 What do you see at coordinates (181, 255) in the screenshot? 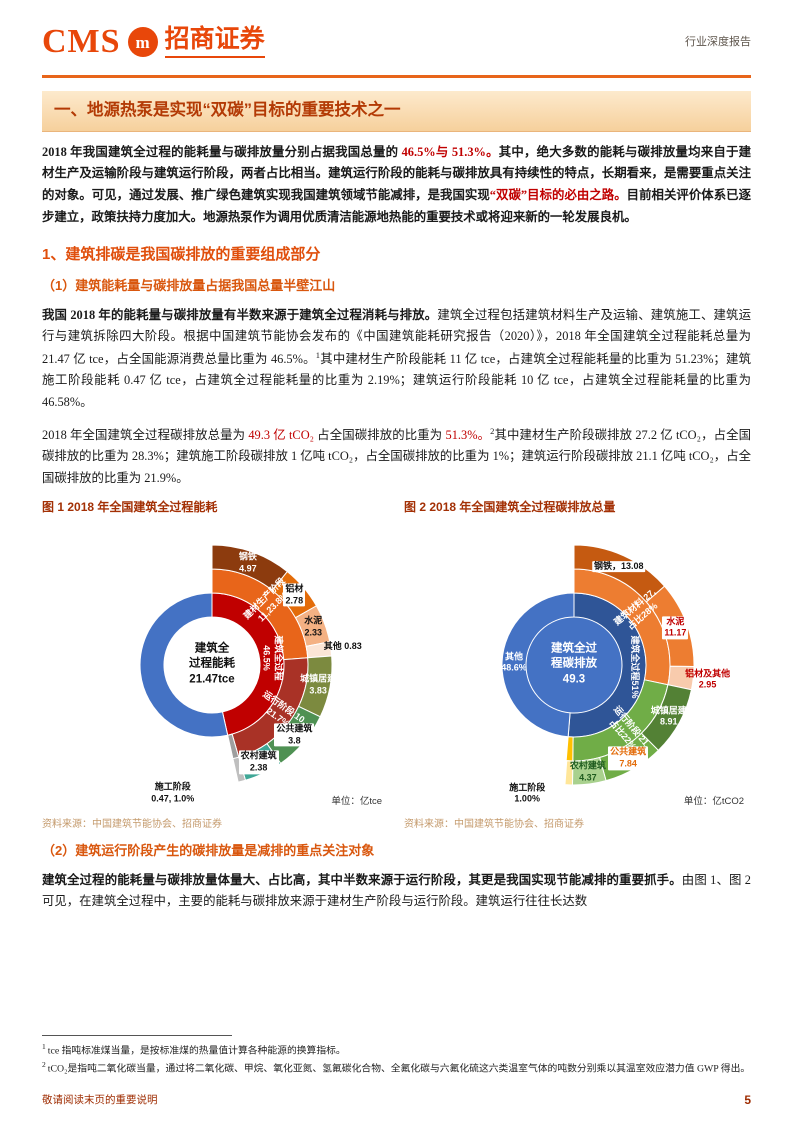
I see `section-heading: 1、建筑排碳是我国碳排放的重要组成部分` at bounding box center [181, 255].